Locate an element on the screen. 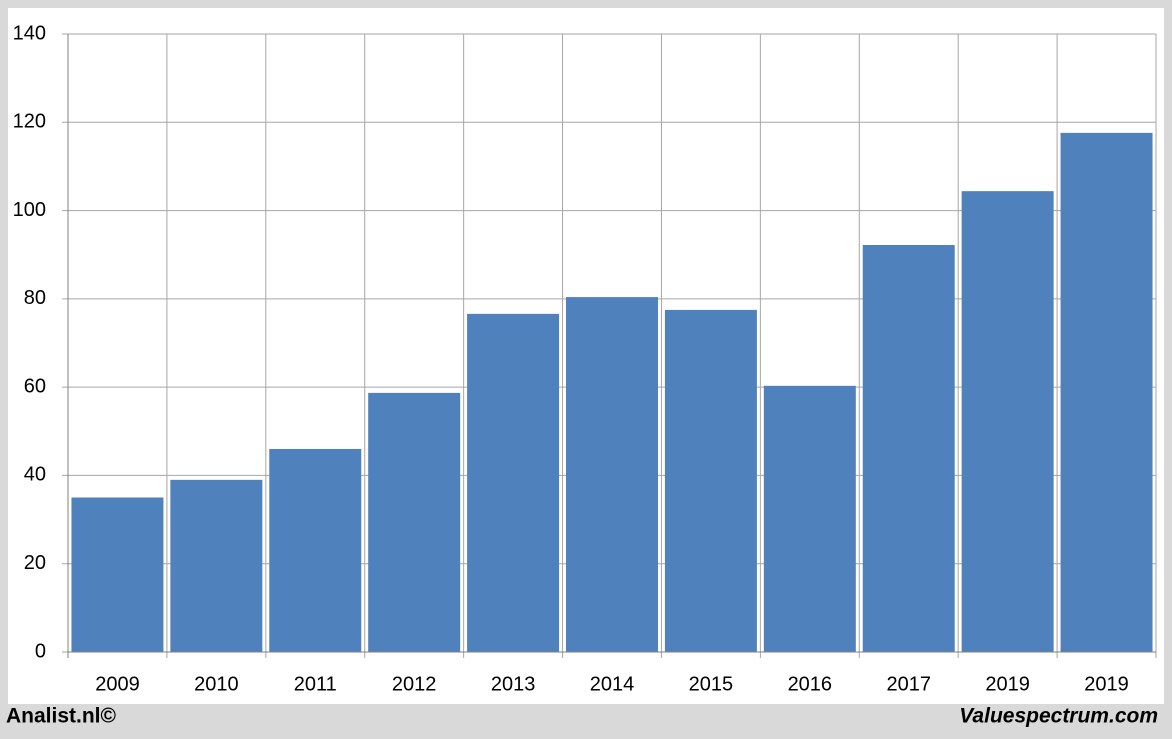 This screenshot has width=1172, height=739. y-tick-label: 60 is located at coordinates (35, 386).